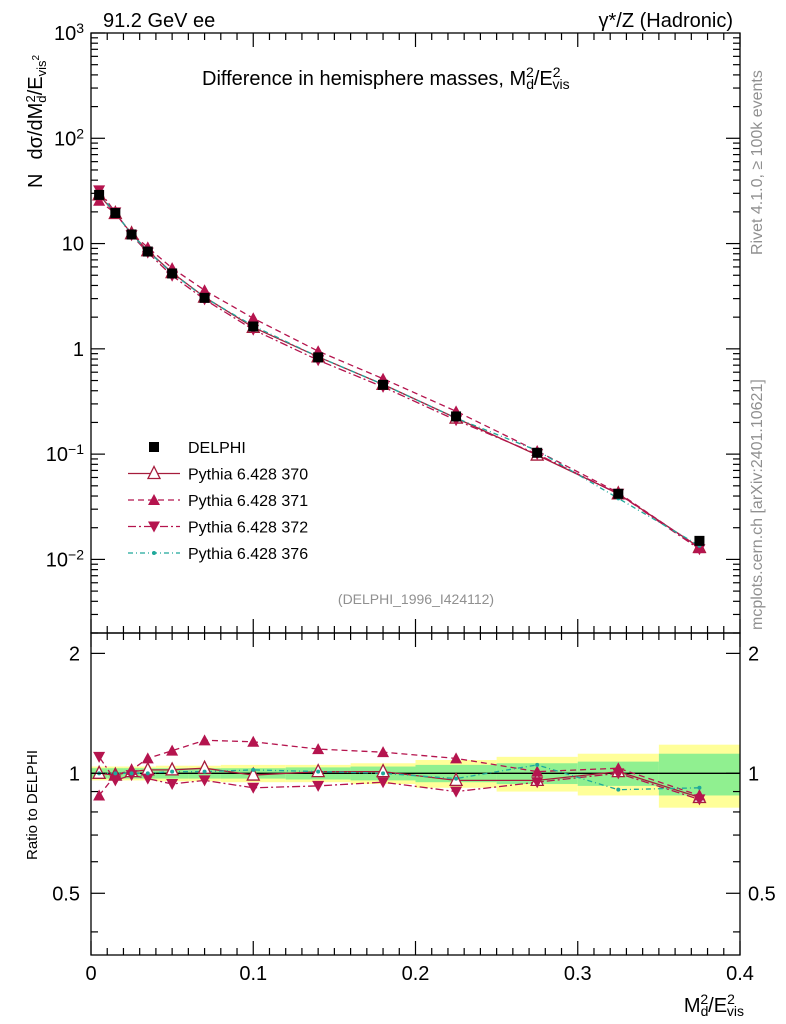 This screenshot has width=786, height=1024. What do you see at coordinates (248, 554) in the screenshot?
I see `legend-label-4: Pythia 6.428 376` at bounding box center [248, 554].